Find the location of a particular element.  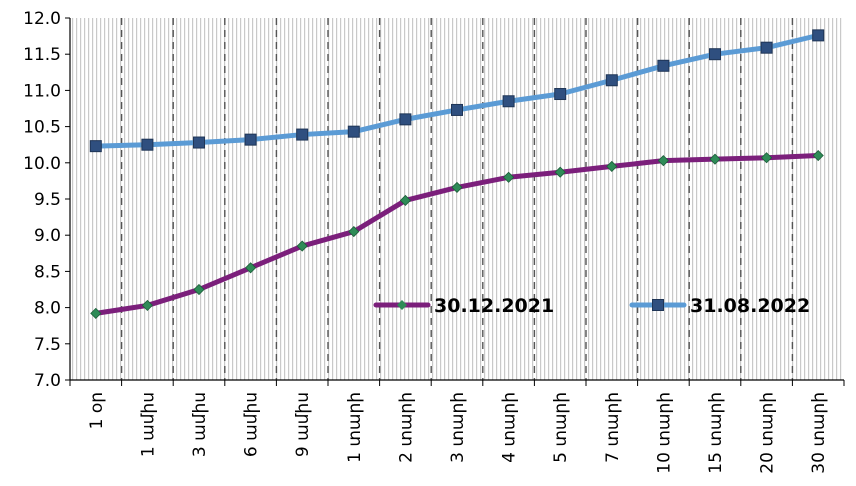

y-axis-ticks: 7.0 7.5 8.0 8.5 9.0 9.5 10.0 10.5 11.0 11.5 12.0 is located at coordinates (46, 200).